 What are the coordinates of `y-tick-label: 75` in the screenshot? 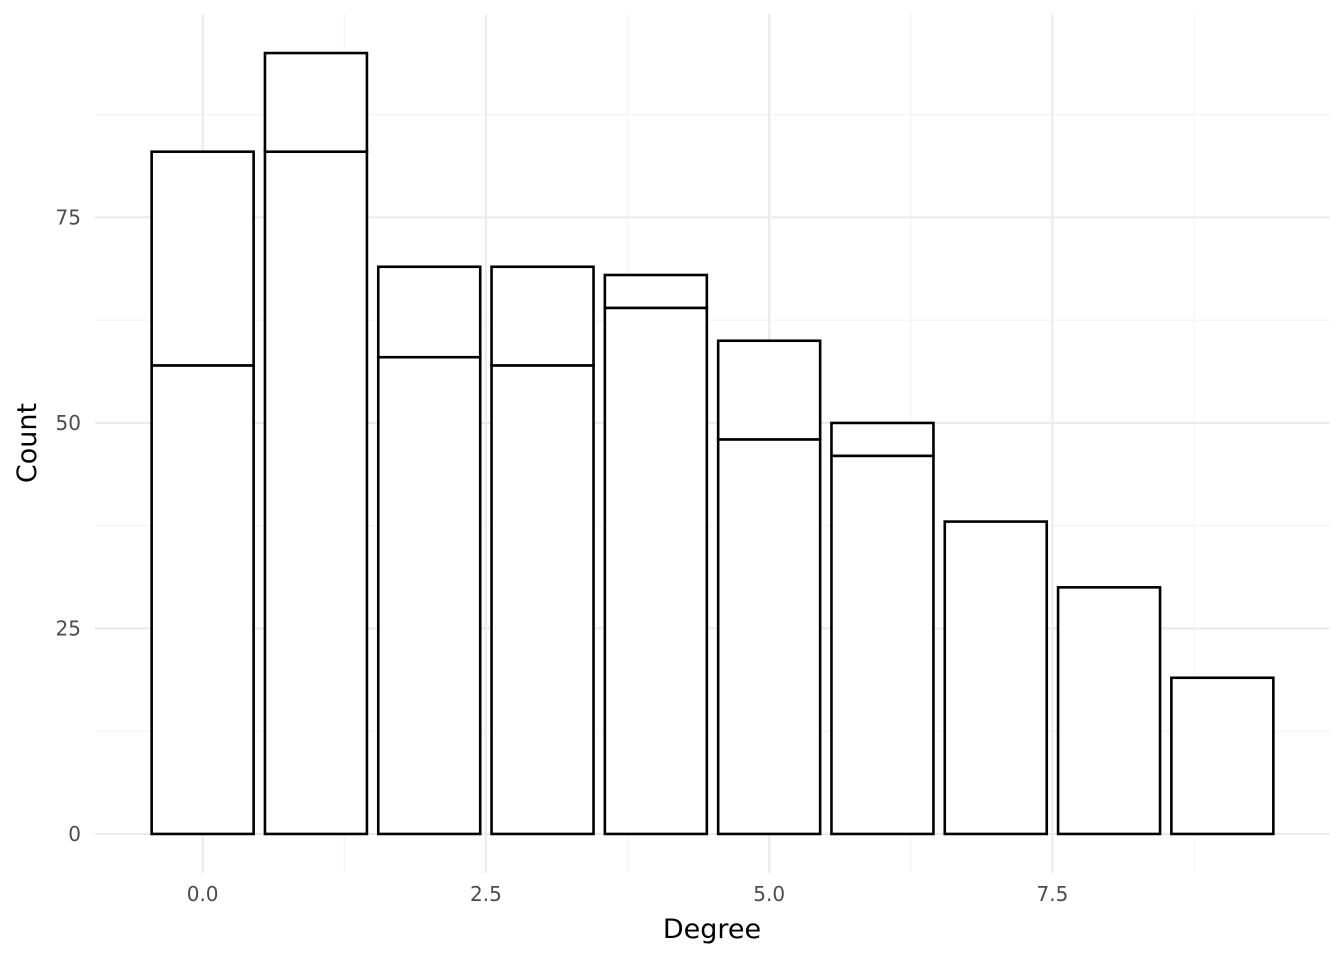 It's located at (68, 217).